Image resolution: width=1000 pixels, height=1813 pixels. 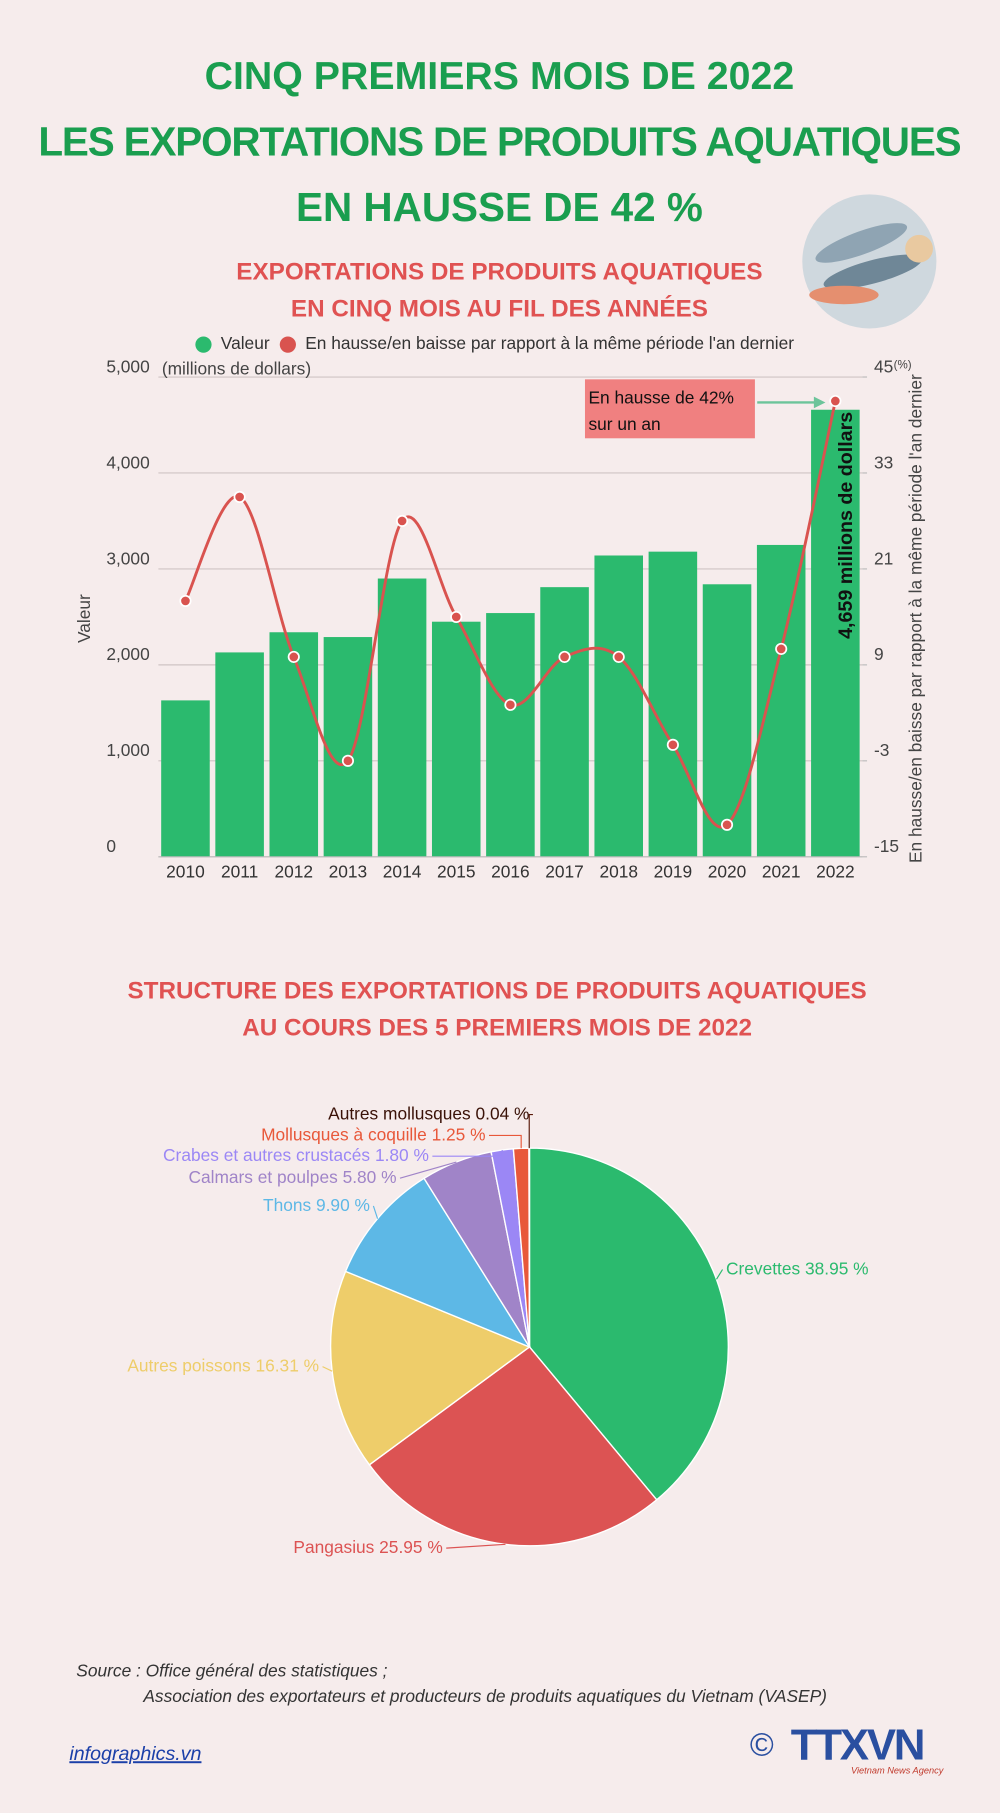 I want to click on fish-photo, so click(x=869, y=261).